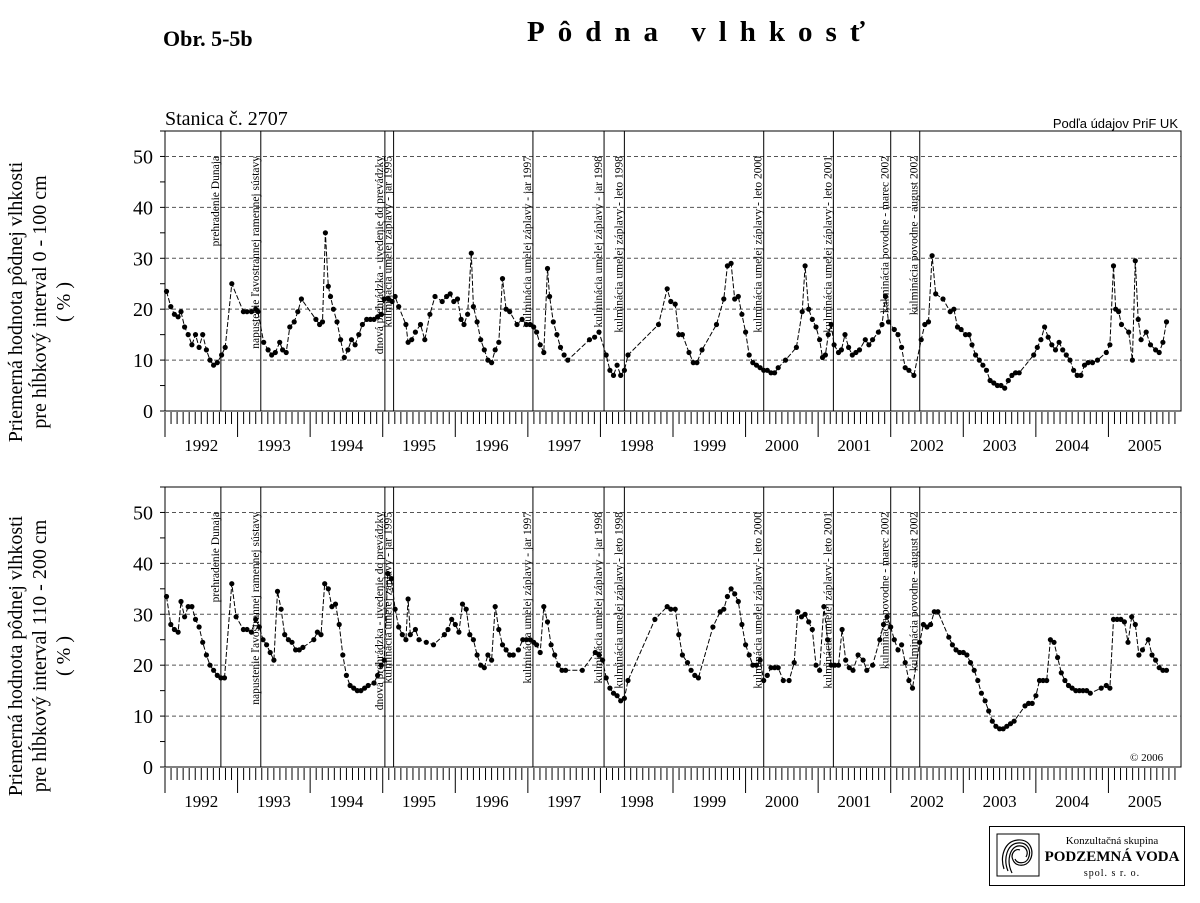 This screenshot has height=903, width=1200. Describe the element at coordinates (148, 412) in the screenshot. I see `y-tick-label: 0` at that location.